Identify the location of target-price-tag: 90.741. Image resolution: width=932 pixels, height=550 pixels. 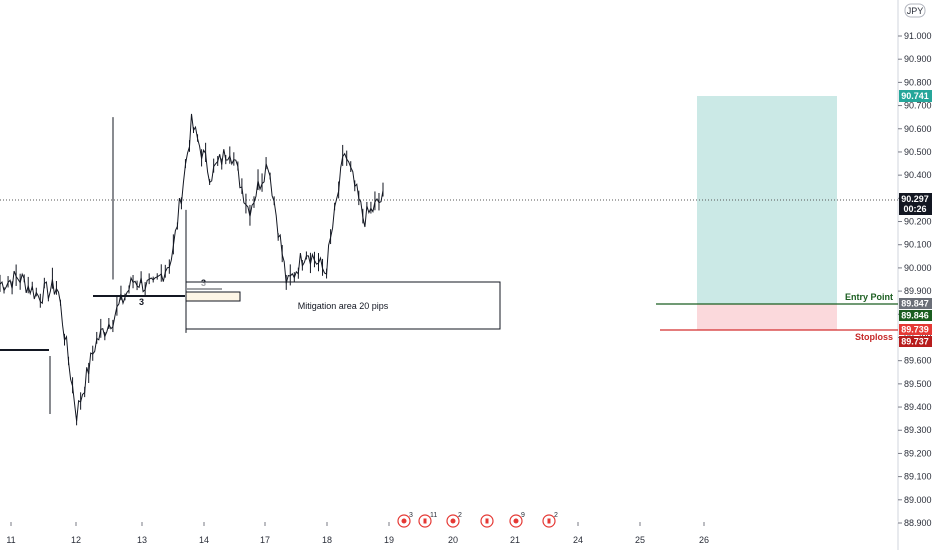
(915, 96).